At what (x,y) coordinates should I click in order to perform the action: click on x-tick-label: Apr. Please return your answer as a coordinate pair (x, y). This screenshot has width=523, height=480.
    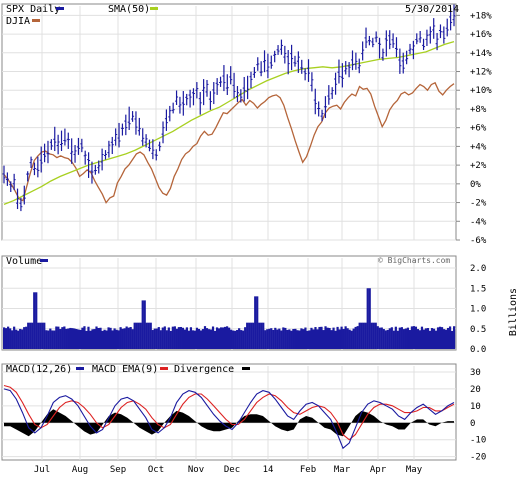
    Looking at the image, I should click on (378, 470).